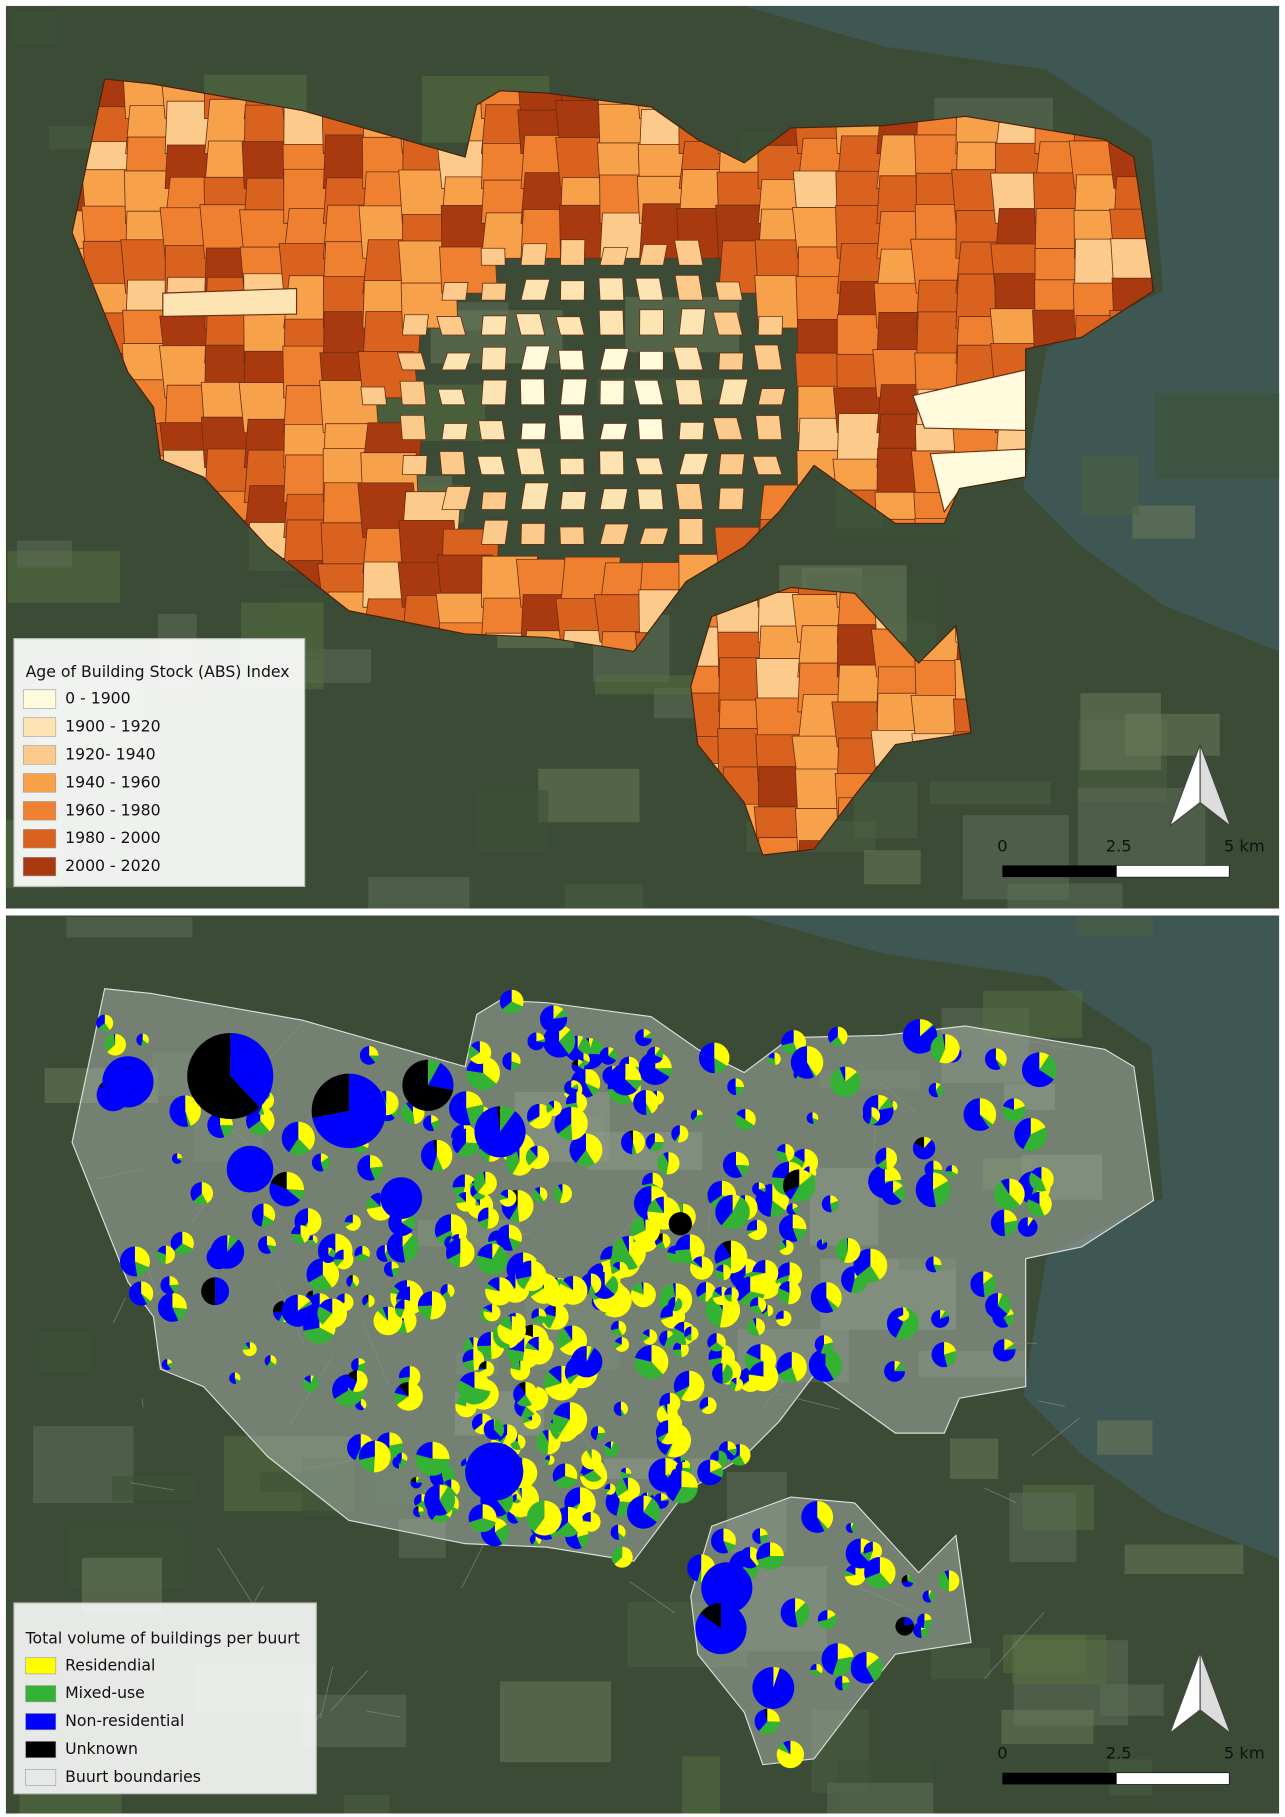 The image size is (1285, 1817). I want to click on legend-label: Residendial, so click(110, 1664).